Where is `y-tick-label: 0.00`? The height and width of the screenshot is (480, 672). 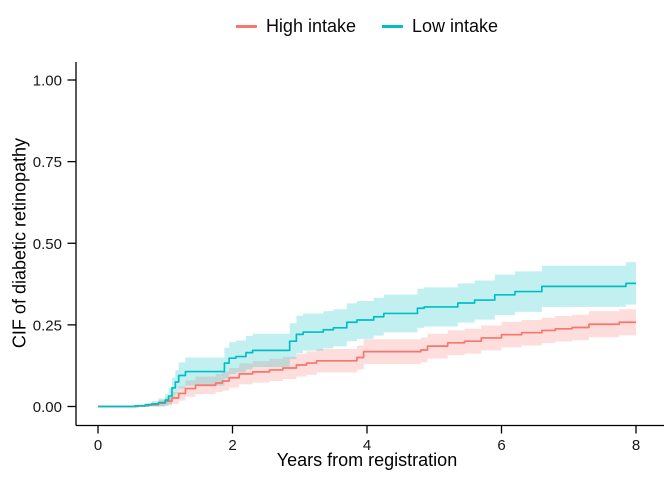 y-tick-label: 0.00 is located at coordinates (47, 407).